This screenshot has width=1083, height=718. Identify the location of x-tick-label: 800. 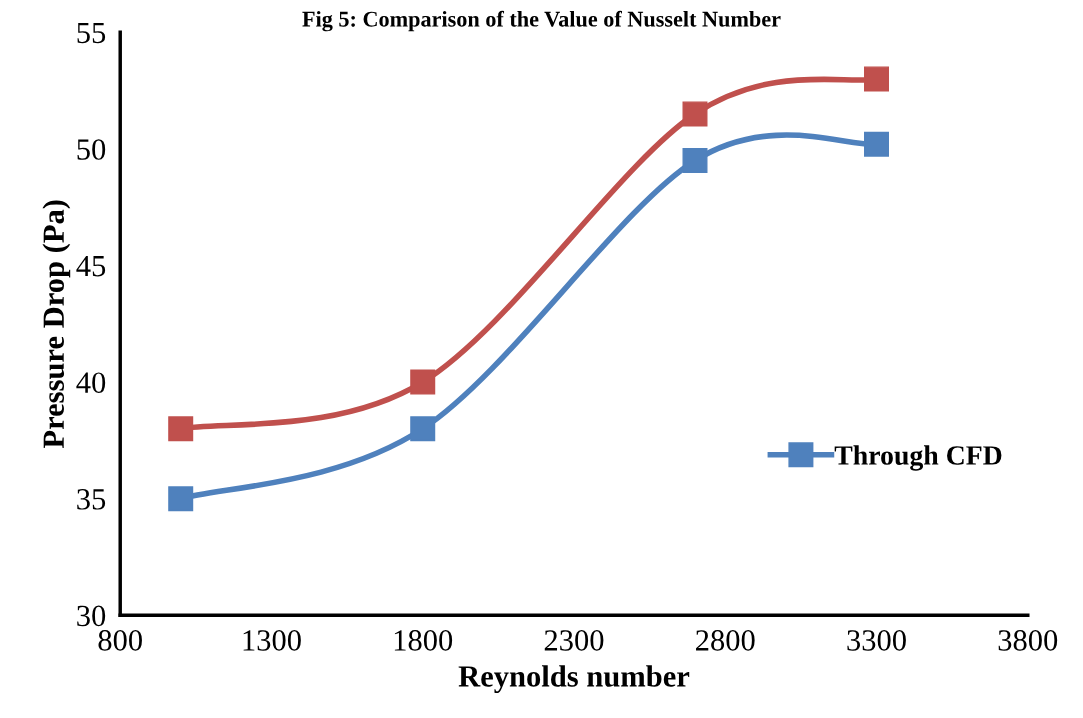
(120, 640).